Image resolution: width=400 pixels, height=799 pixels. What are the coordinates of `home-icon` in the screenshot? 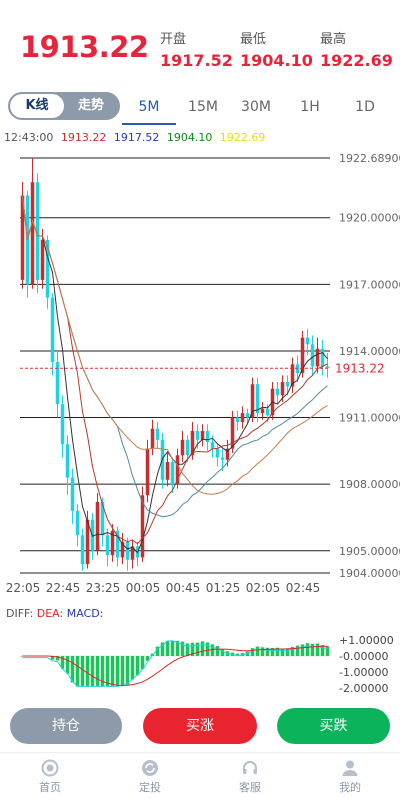 It's located at (50, 768).